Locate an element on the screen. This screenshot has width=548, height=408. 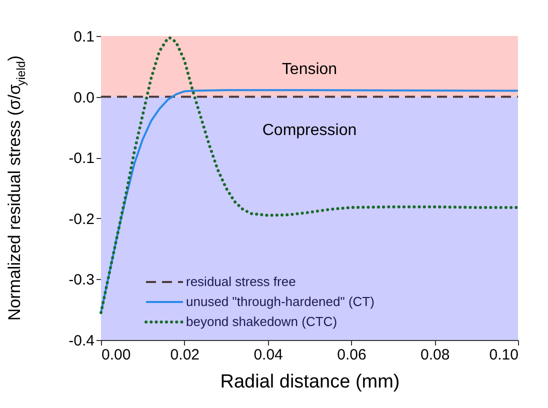
band-label: Compression is located at coordinates (309, 130).